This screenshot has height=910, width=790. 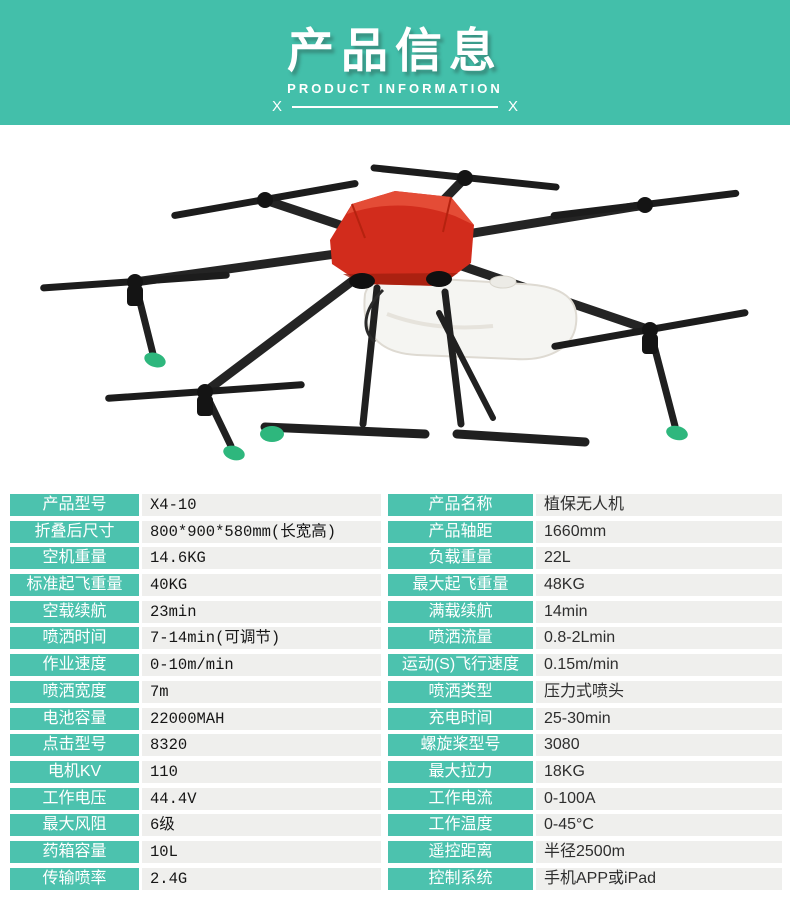 I want to click on spec-label: 工作电流, so click(x=460, y=798).